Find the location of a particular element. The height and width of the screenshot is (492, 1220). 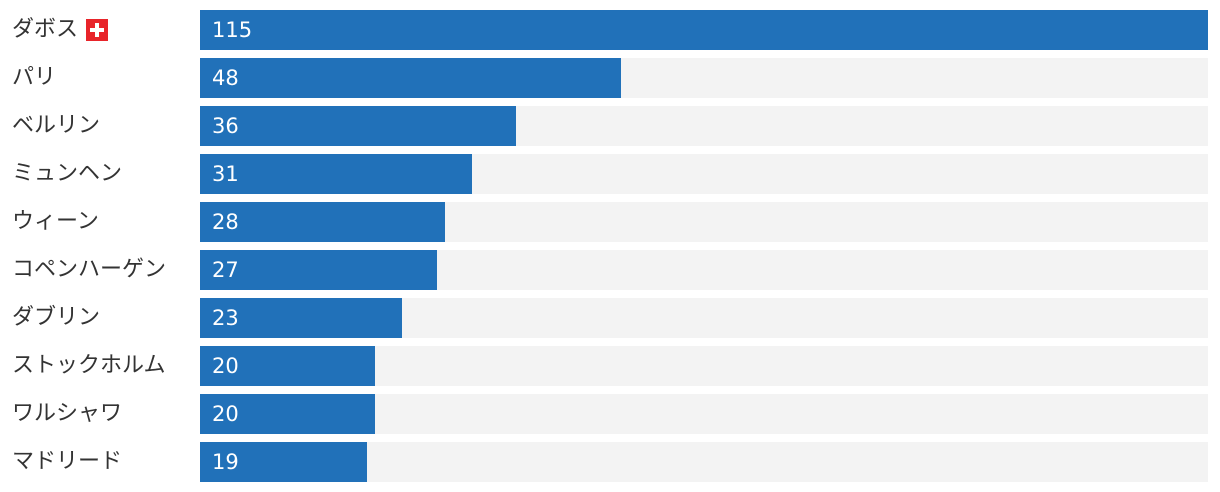

category-label: パリ is located at coordinates (34, 78).